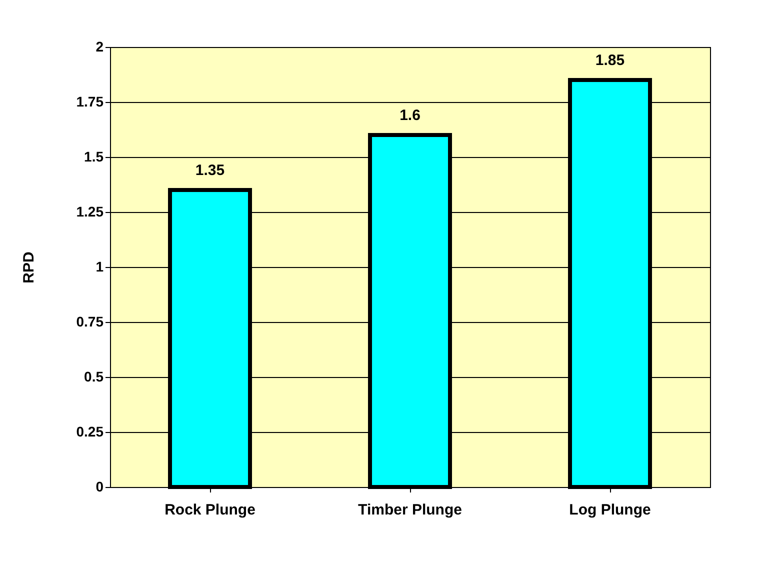 The height and width of the screenshot is (579, 784). Describe the element at coordinates (94, 376) in the screenshot. I see `y-tick-label: 0.5` at that location.